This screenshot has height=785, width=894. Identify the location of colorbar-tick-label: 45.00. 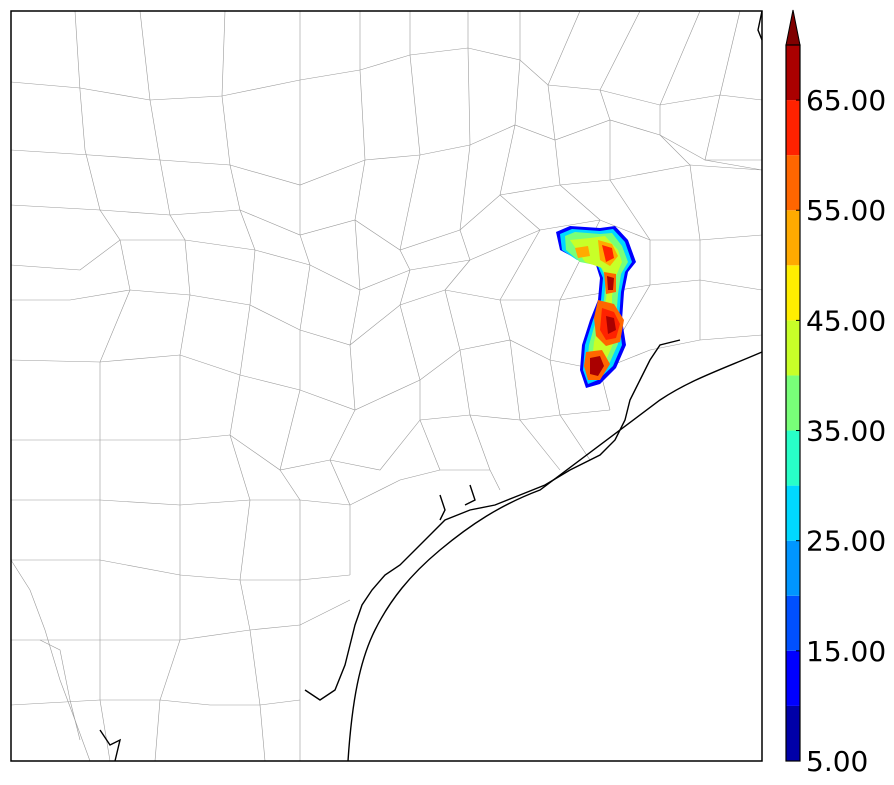
(846, 320).